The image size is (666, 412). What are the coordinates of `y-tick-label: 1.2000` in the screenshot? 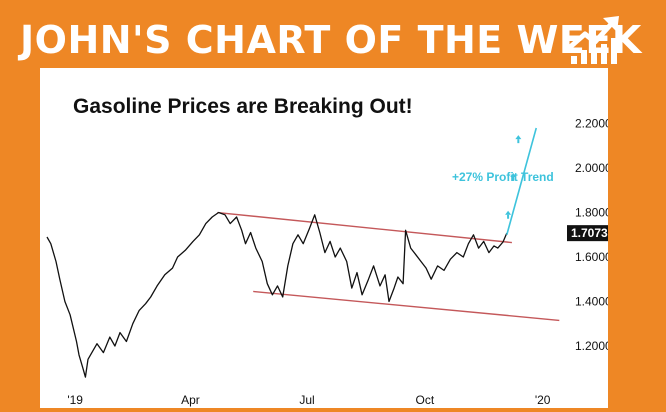 It's located at (591, 346).